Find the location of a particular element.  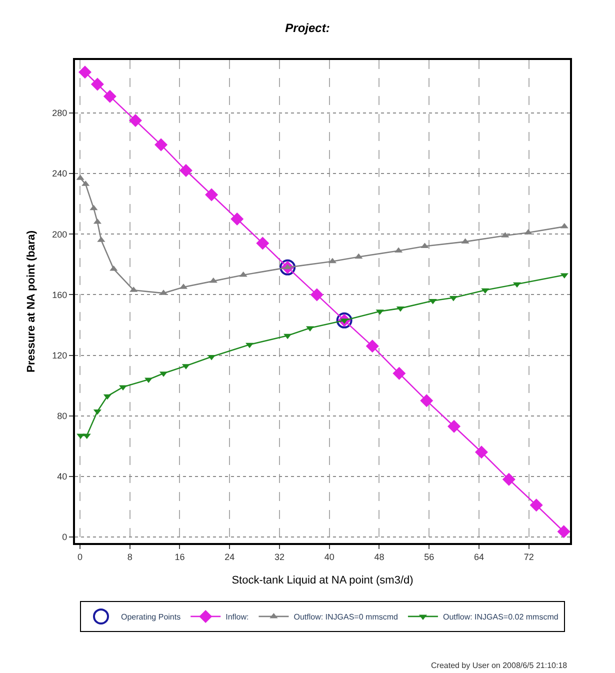

y-tick-label: 120 is located at coordinates (60, 355).